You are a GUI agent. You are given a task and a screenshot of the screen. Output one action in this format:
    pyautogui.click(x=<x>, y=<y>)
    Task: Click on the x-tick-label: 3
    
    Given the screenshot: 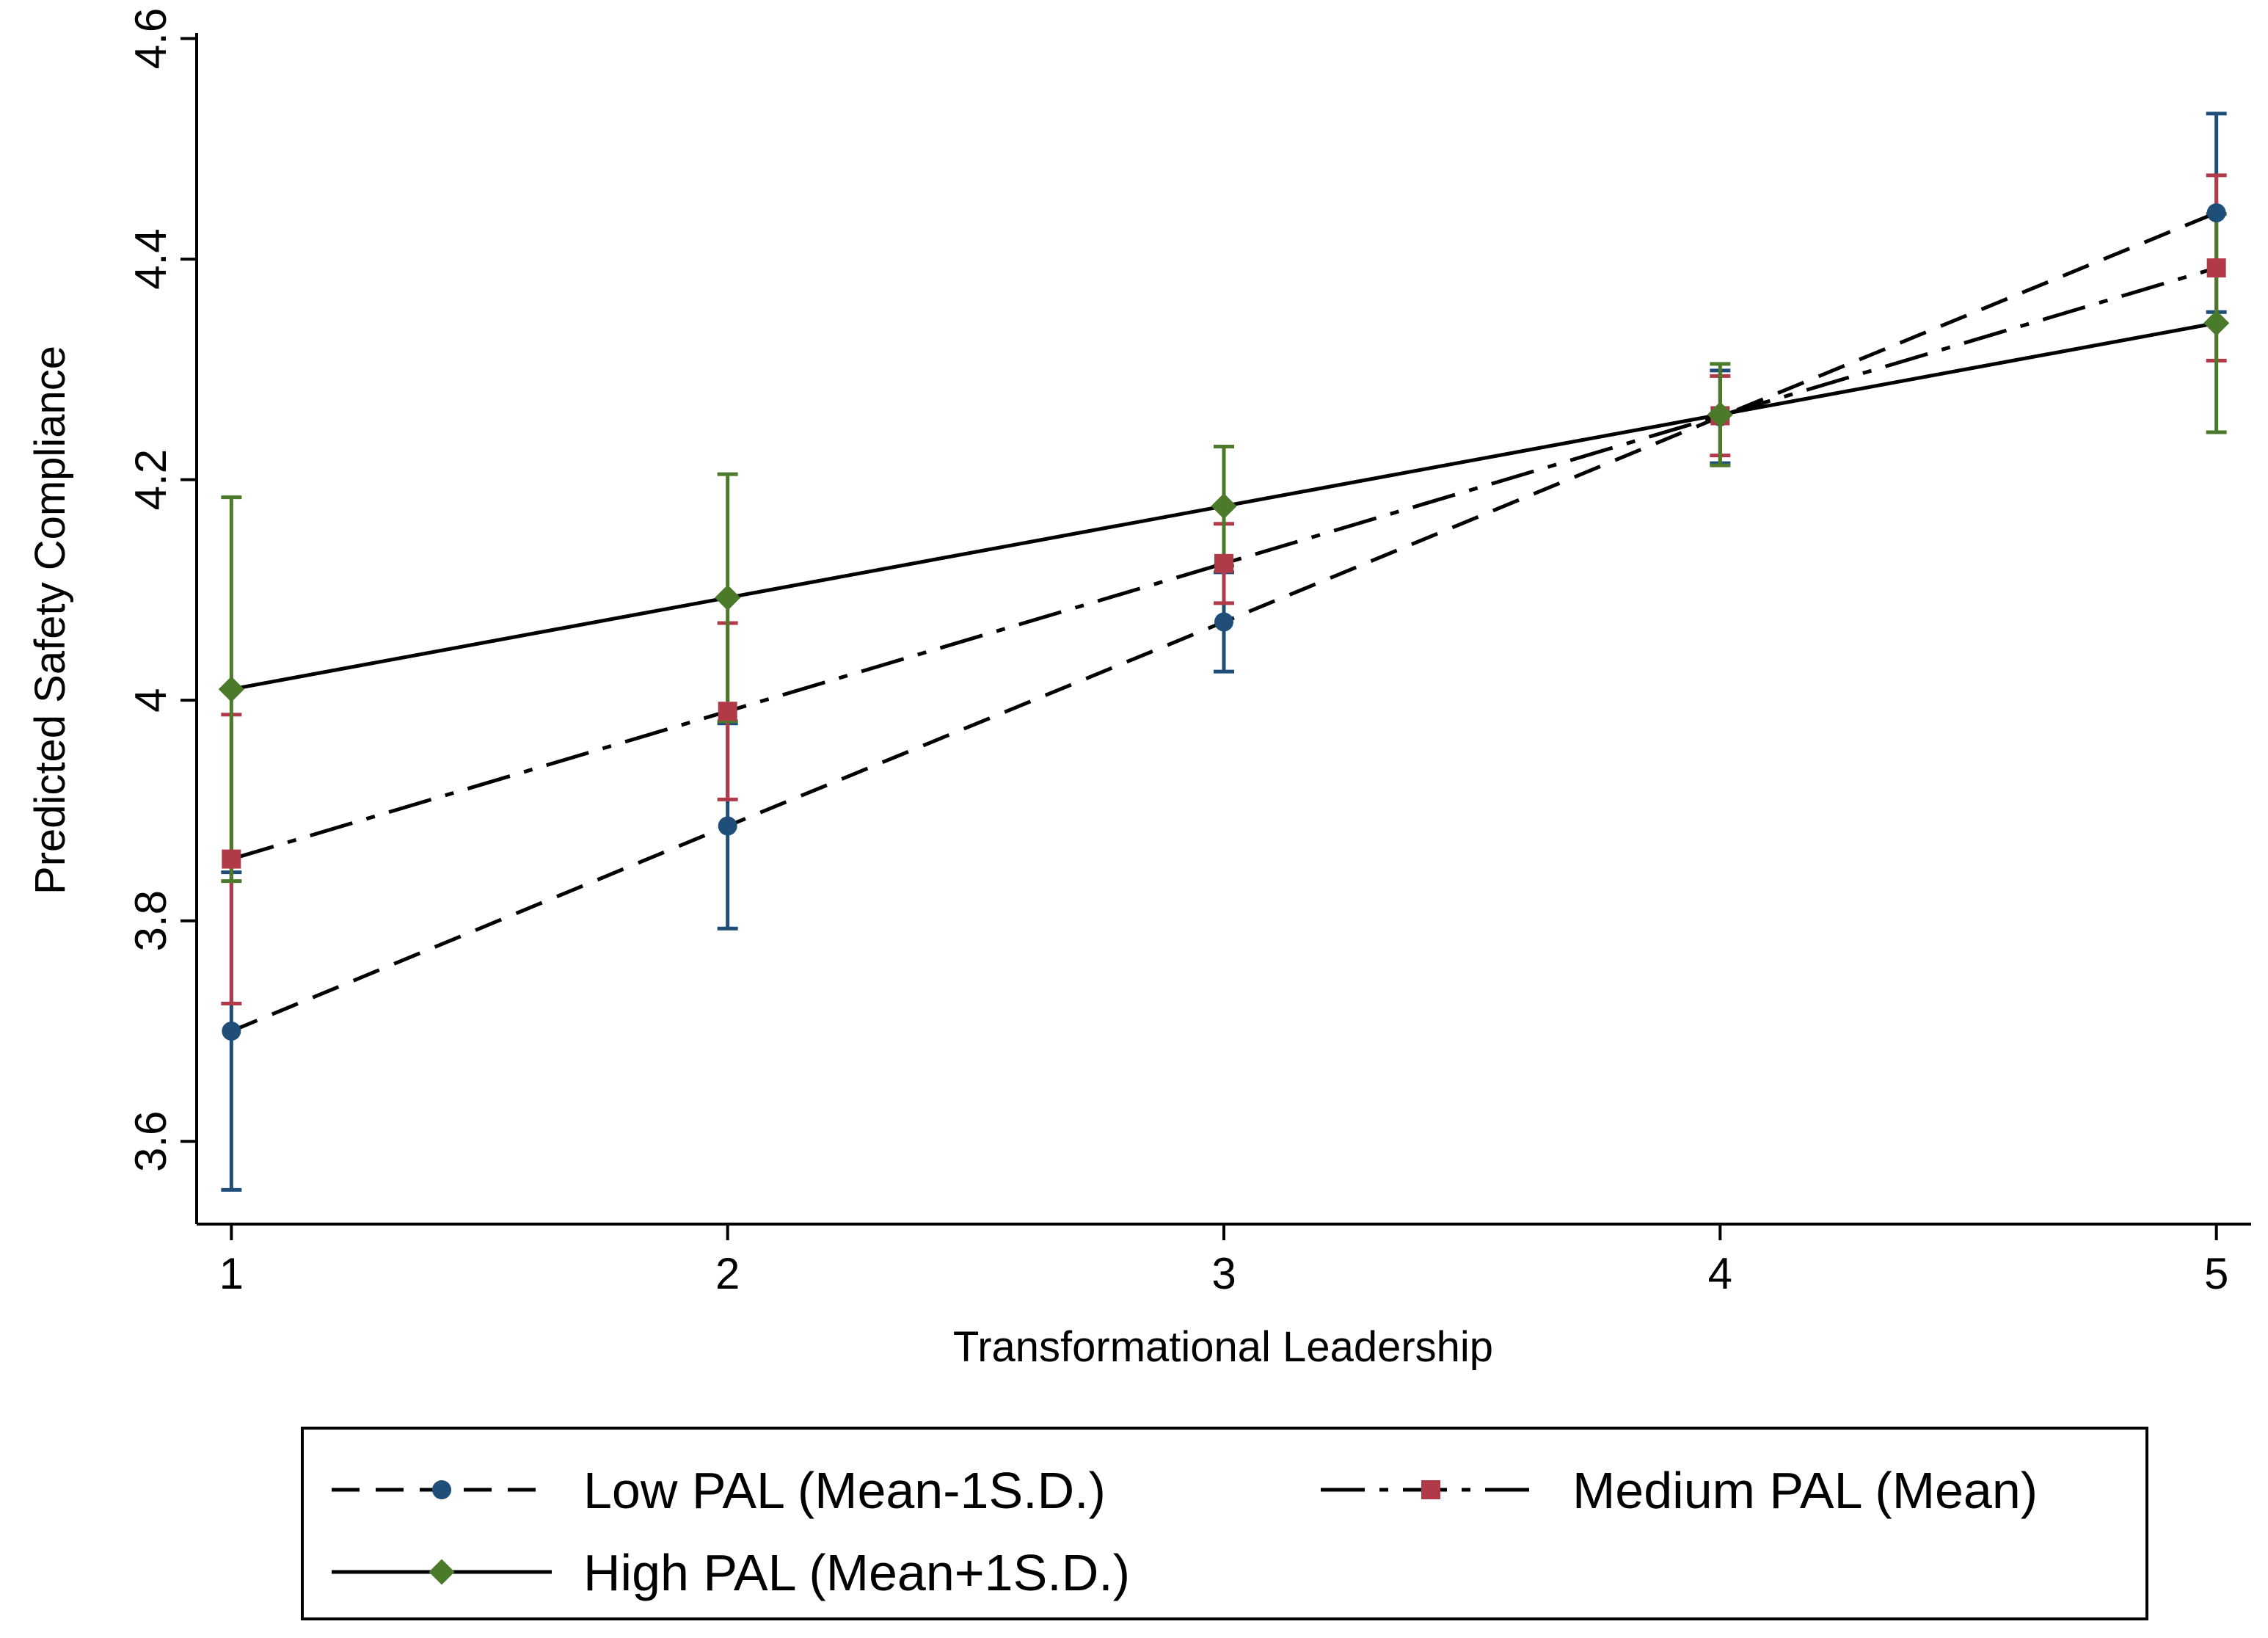 What is the action you would take?
    pyautogui.click(x=1223, y=1274)
    